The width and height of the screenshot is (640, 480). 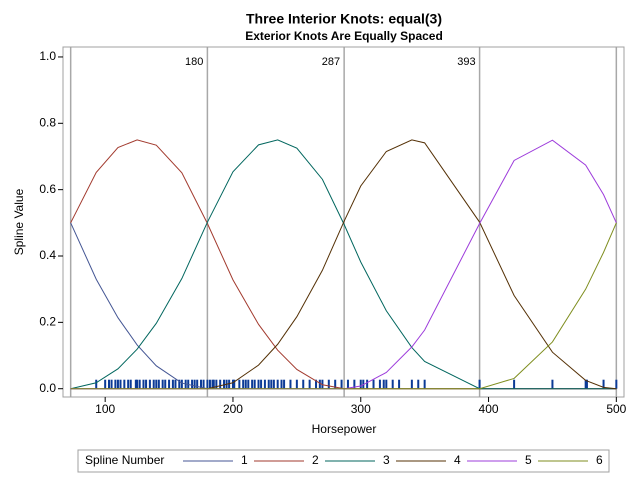 What do you see at coordinates (344, 429) in the screenshot?
I see `x-axis-label: Horsepower` at bounding box center [344, 429].